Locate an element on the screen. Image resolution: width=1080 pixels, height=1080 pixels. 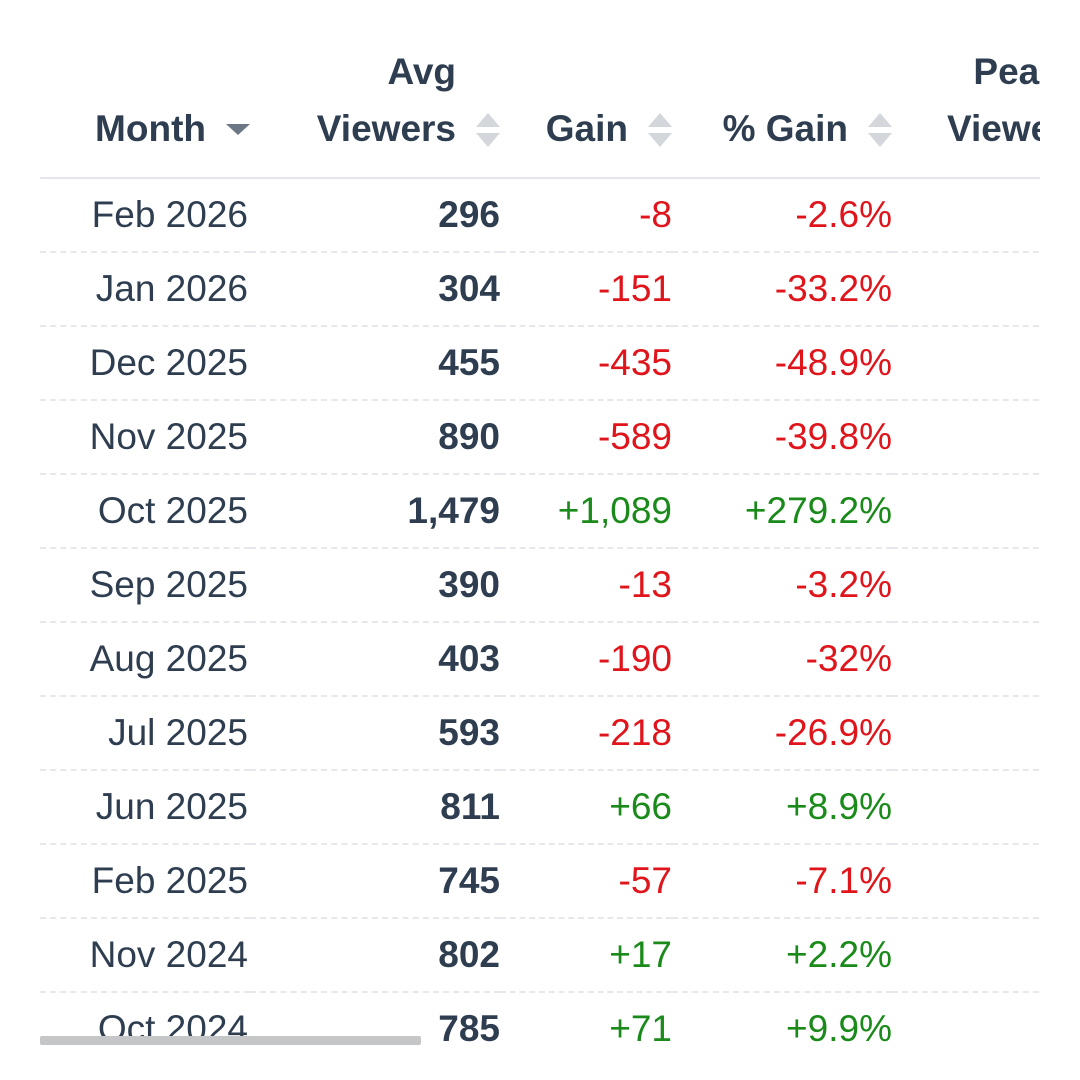
gain-cell: -435 is located at coordinates (586, 363).